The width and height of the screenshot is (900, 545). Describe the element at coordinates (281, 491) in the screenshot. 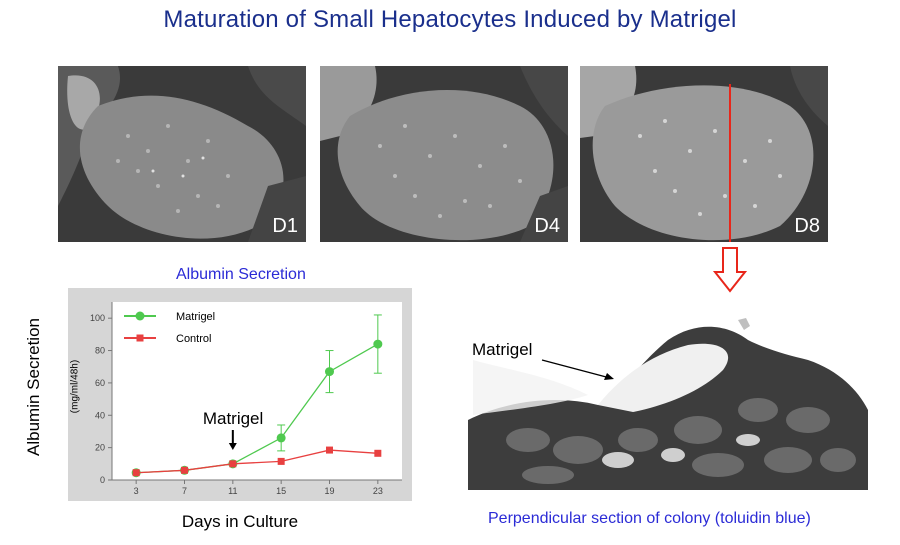

I see `x-tick-label: 15` at that location.